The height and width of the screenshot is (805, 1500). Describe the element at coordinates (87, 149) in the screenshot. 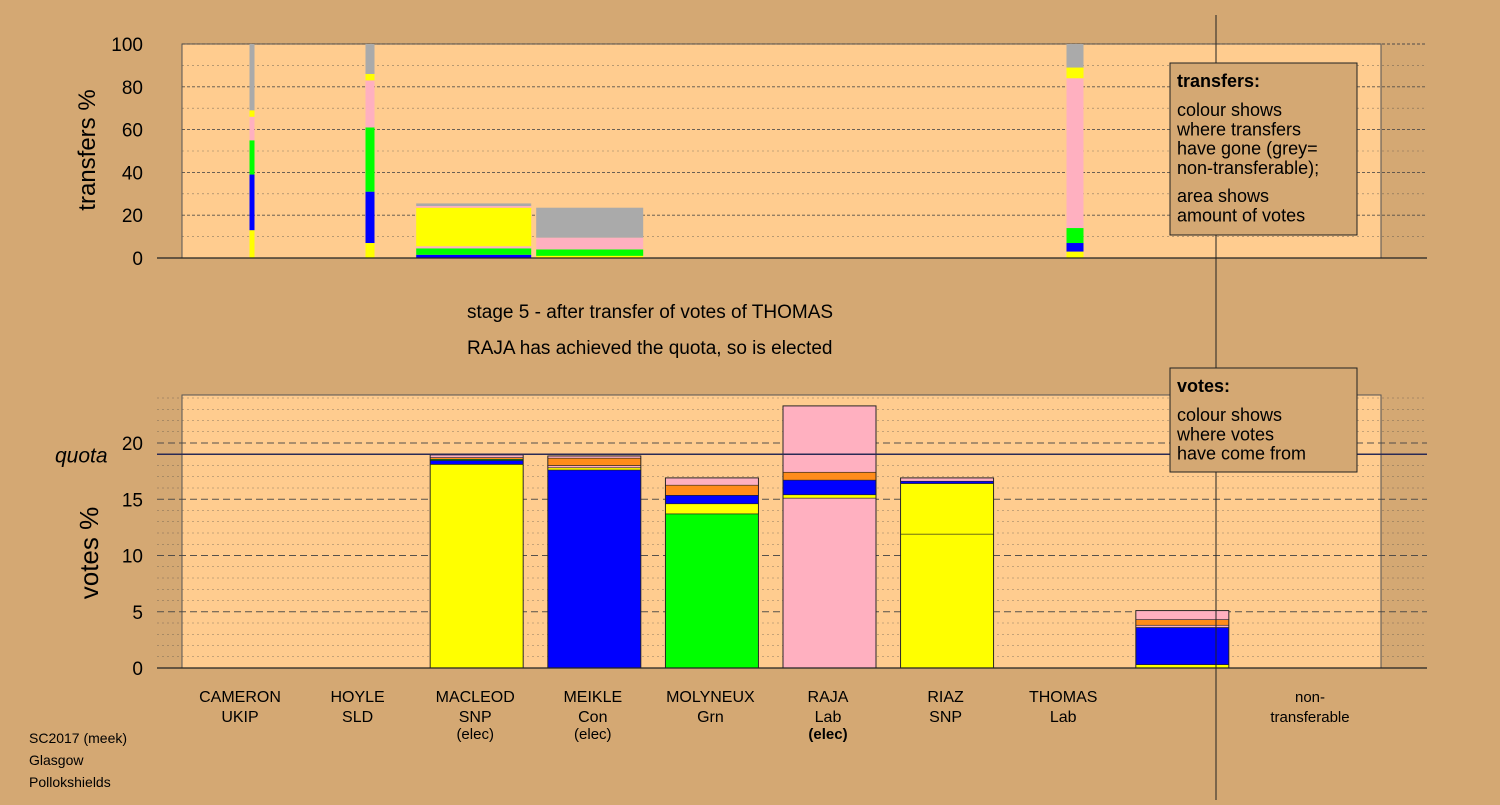

I see `transfers-axis-label: transfers %` at that location.